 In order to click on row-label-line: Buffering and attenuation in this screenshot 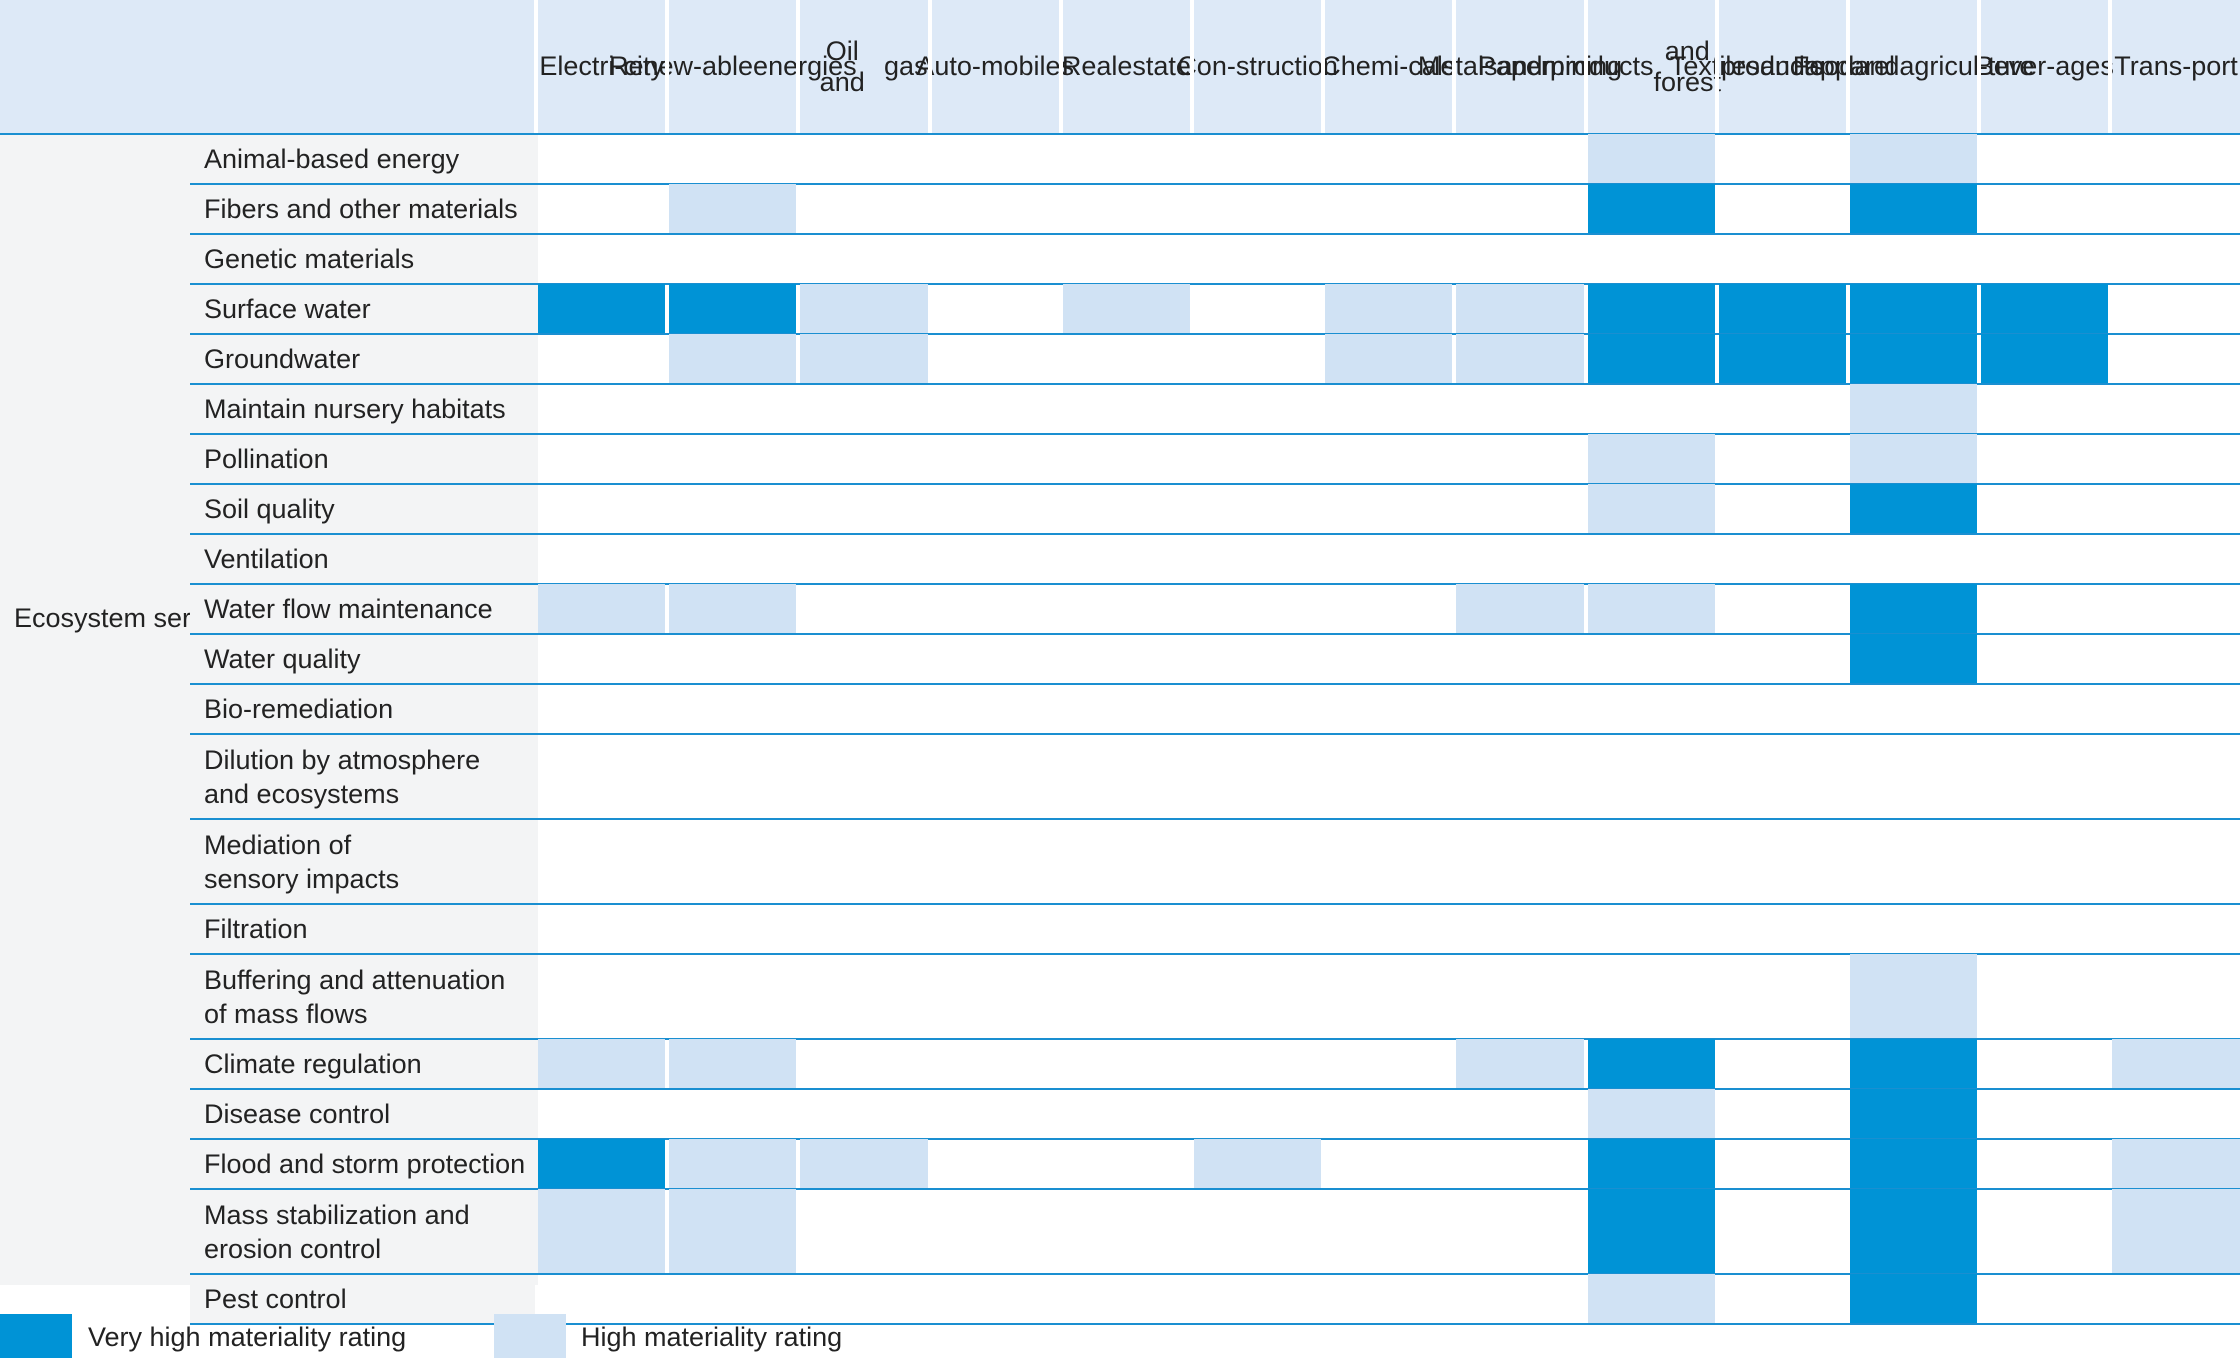, I will do `click(355, 979)`.